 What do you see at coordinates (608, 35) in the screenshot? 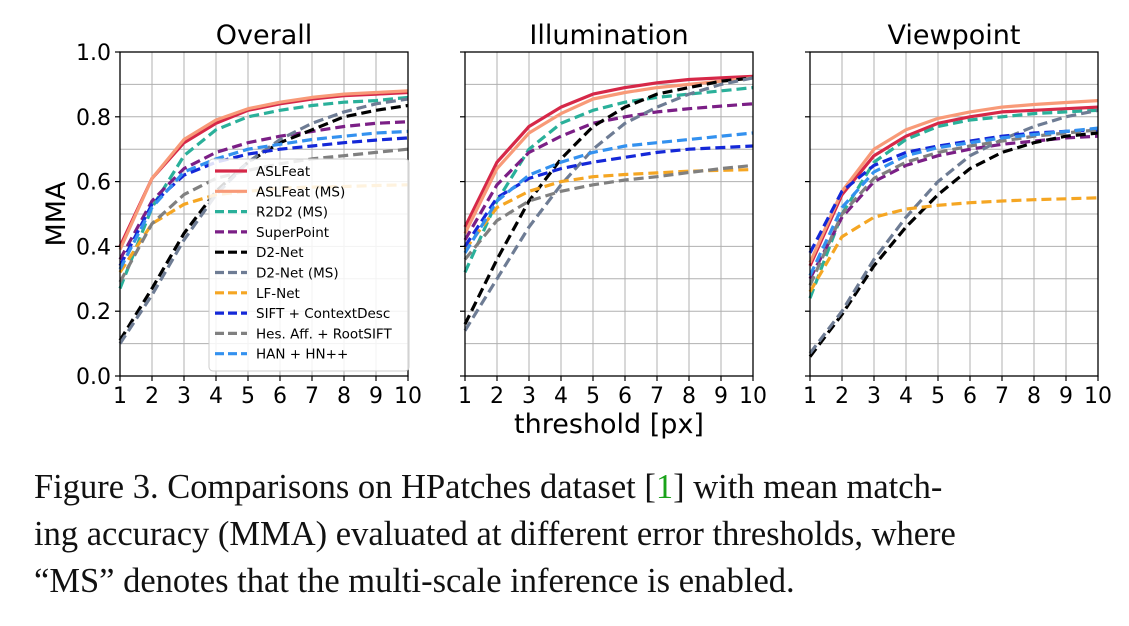
I see `chart-title: Illumination` at bounding box center [608, 35].